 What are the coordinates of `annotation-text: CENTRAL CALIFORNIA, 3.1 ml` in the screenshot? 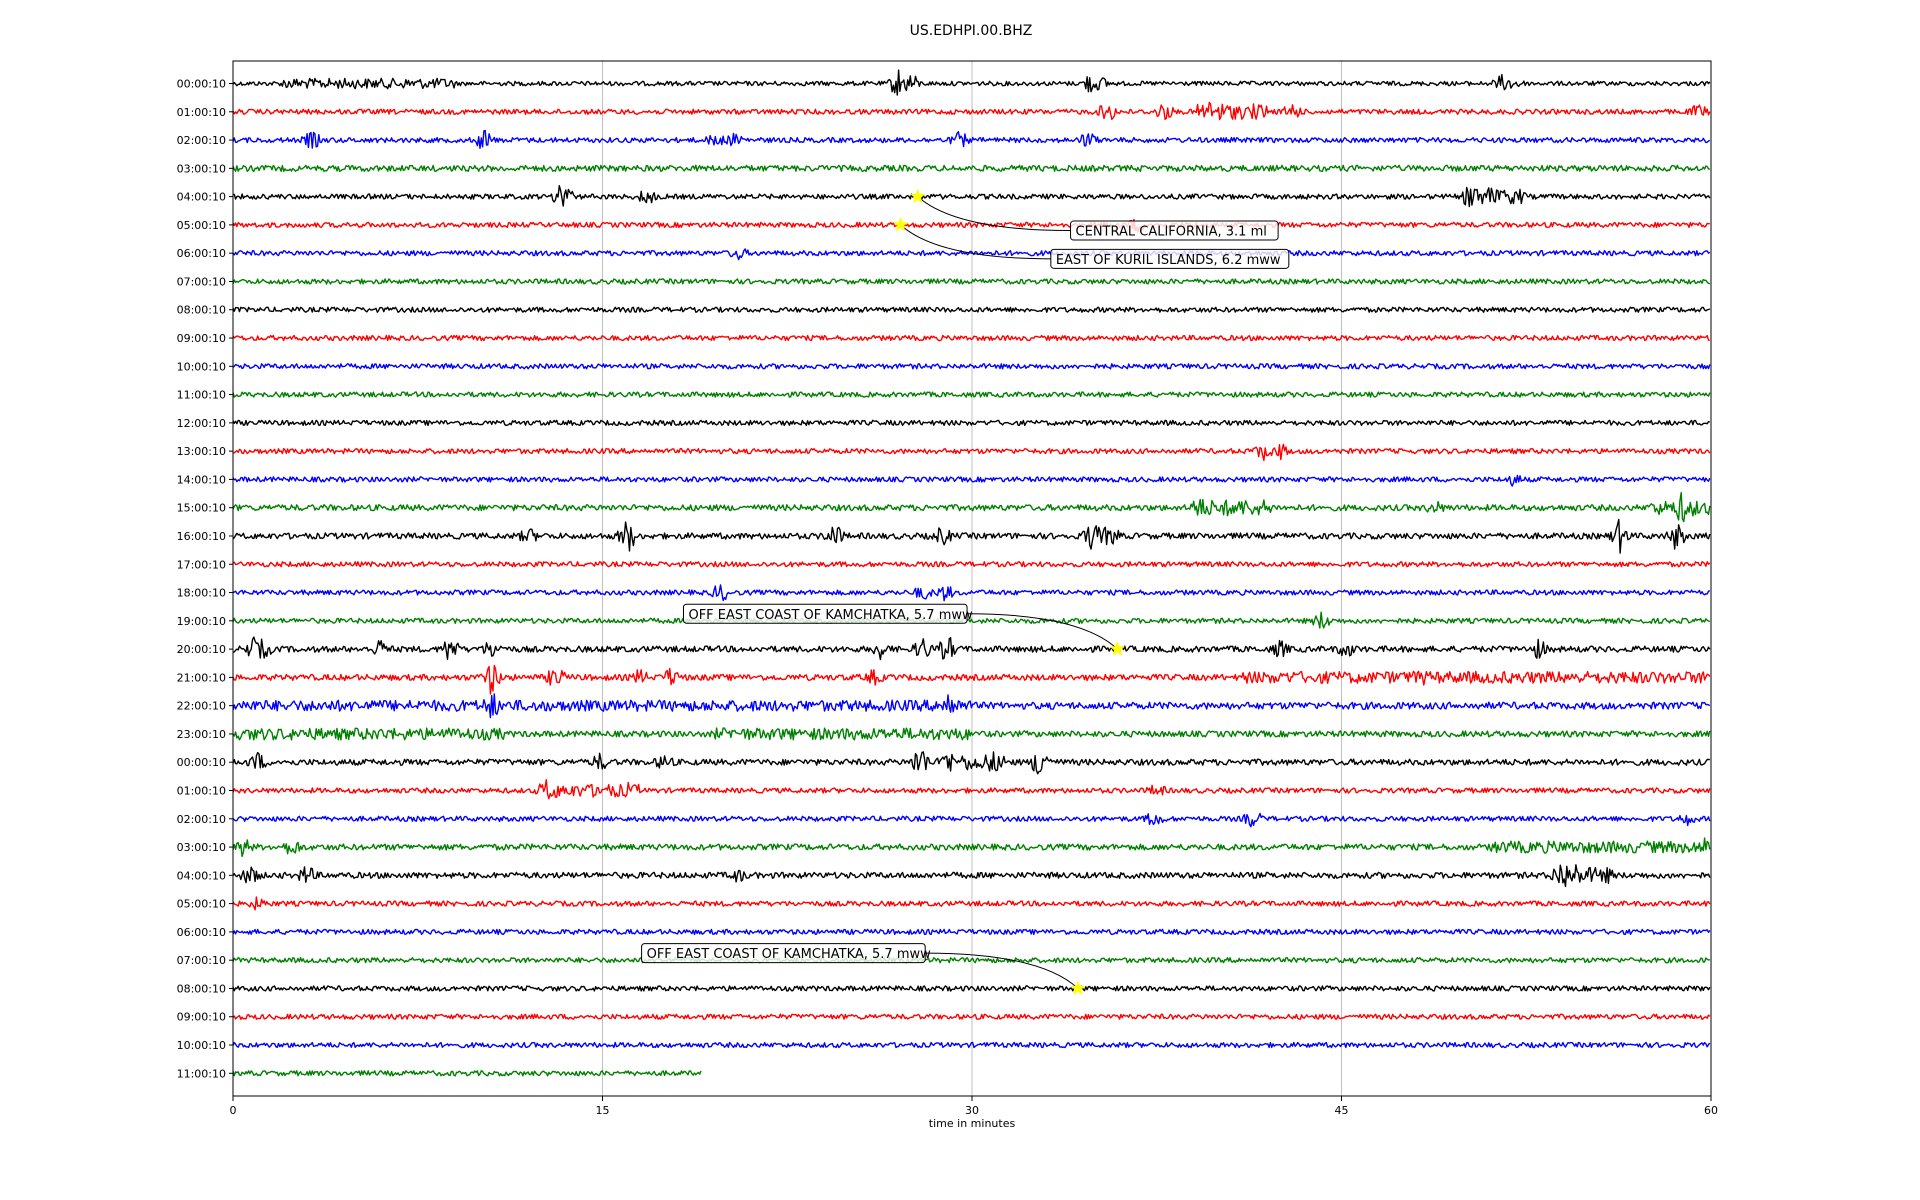 It's located at (1171, 232).